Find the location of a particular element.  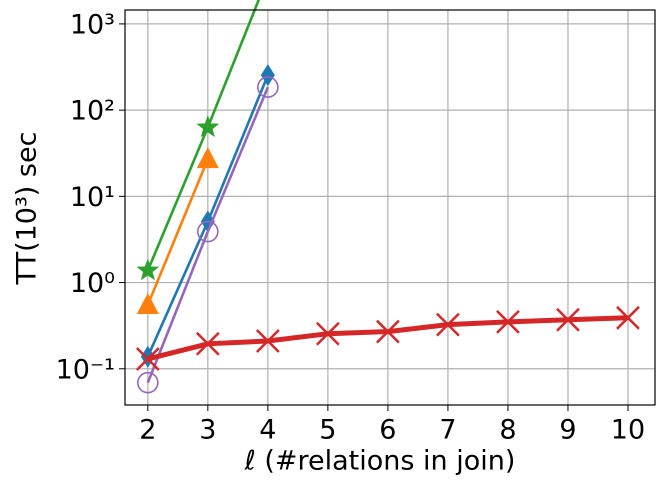

y-tick-label: 10⁻¹ is located at coordinates (85, 369).